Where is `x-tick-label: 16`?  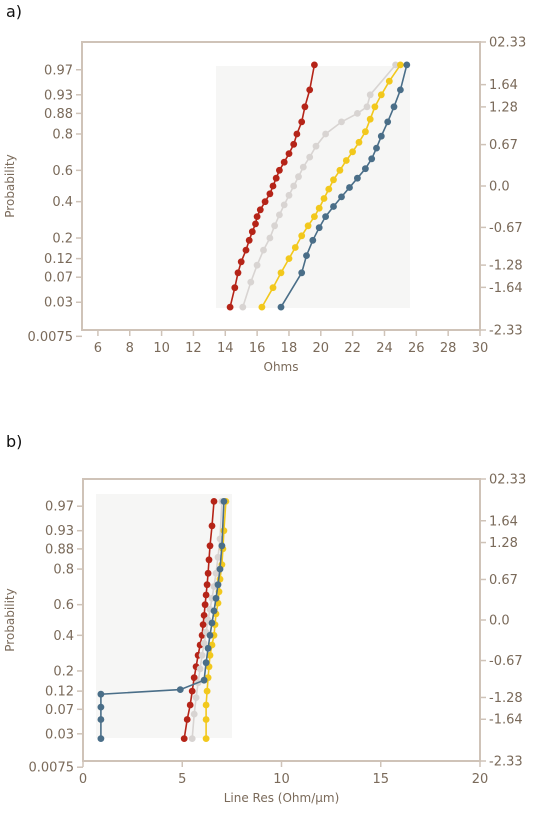
x-tick-label: 16 is located at coordinates (257, 348).